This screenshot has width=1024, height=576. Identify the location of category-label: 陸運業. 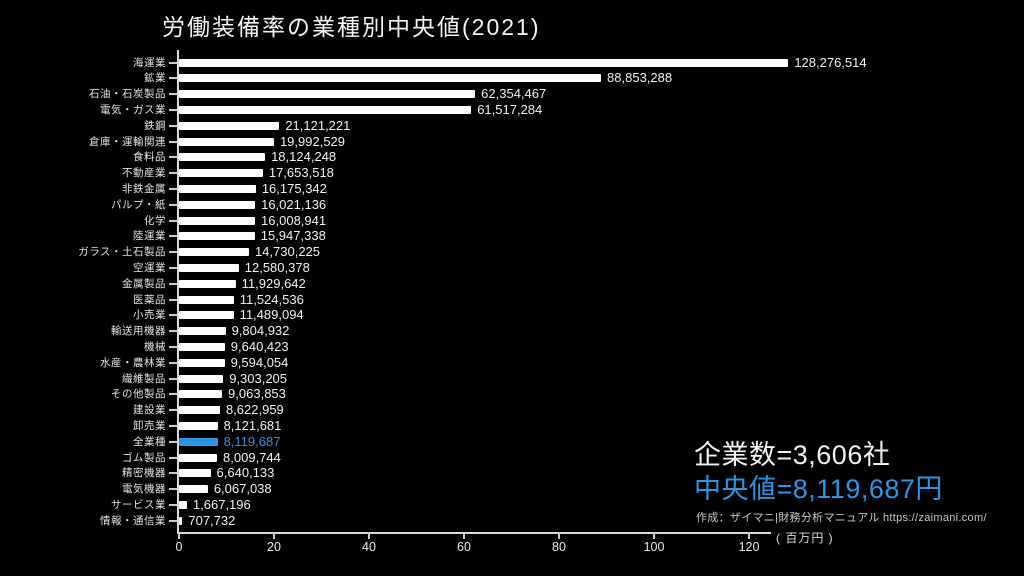
(149, 236).